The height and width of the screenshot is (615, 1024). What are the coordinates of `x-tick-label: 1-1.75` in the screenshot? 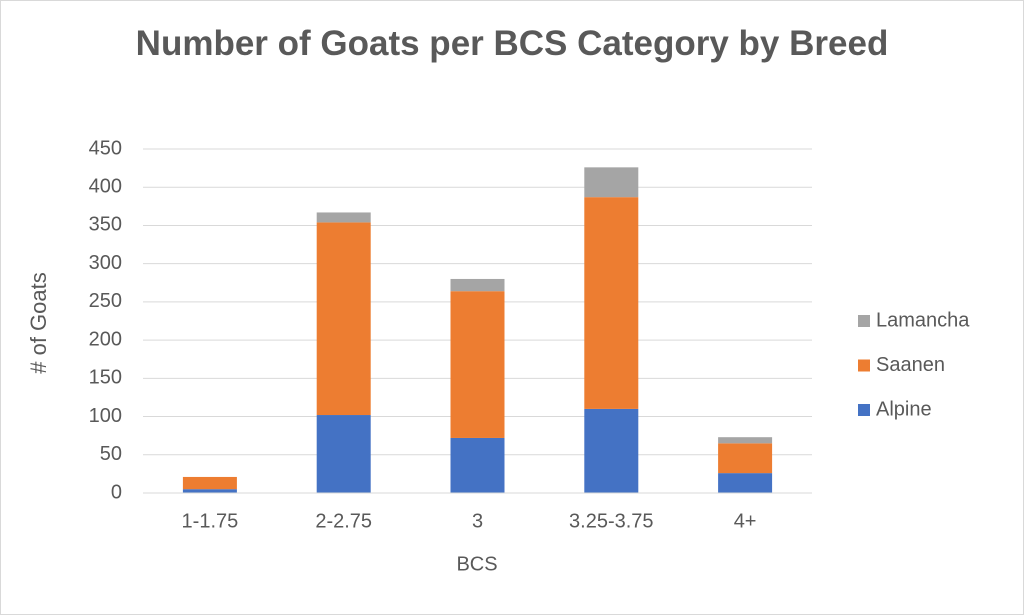 It's located at (210, 521).